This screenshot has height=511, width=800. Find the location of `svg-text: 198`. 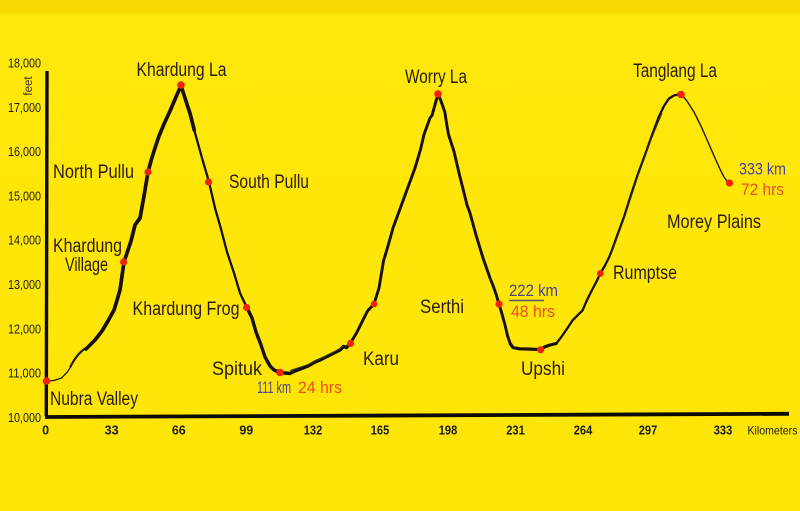

svg-text: 198 is located at coordinates (448, 431).